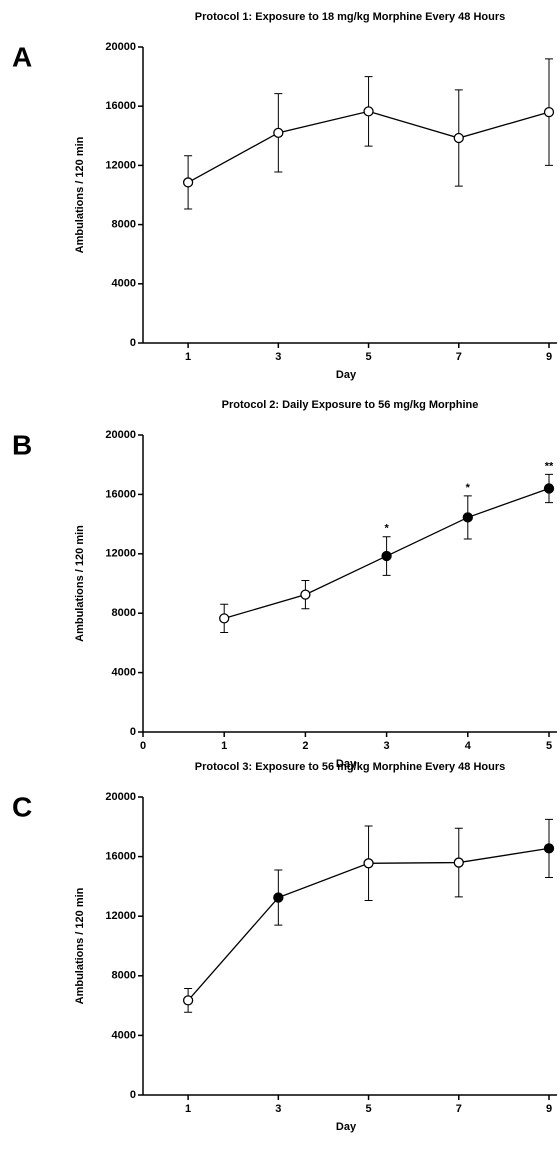 This screenshot has width=560, height=1162. What do you see at coordinates (22, 806) in the screenshot?
I see `panel-letter: C` at bounding box center [22, 806].